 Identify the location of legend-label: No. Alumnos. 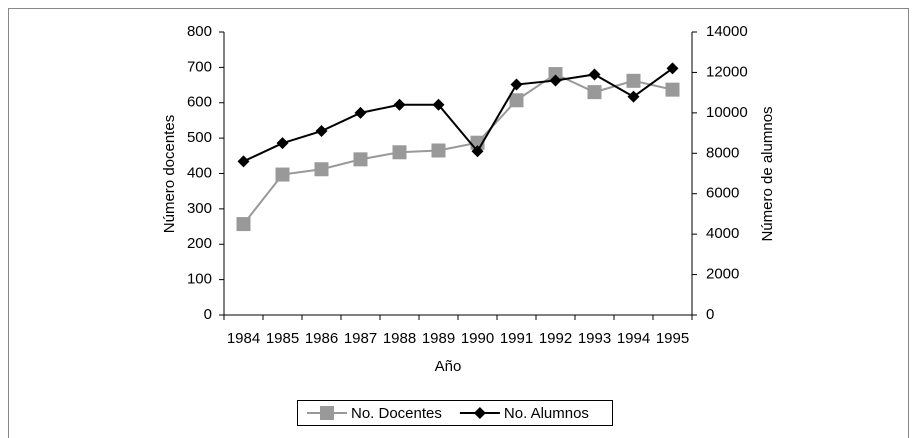
(546, 413).